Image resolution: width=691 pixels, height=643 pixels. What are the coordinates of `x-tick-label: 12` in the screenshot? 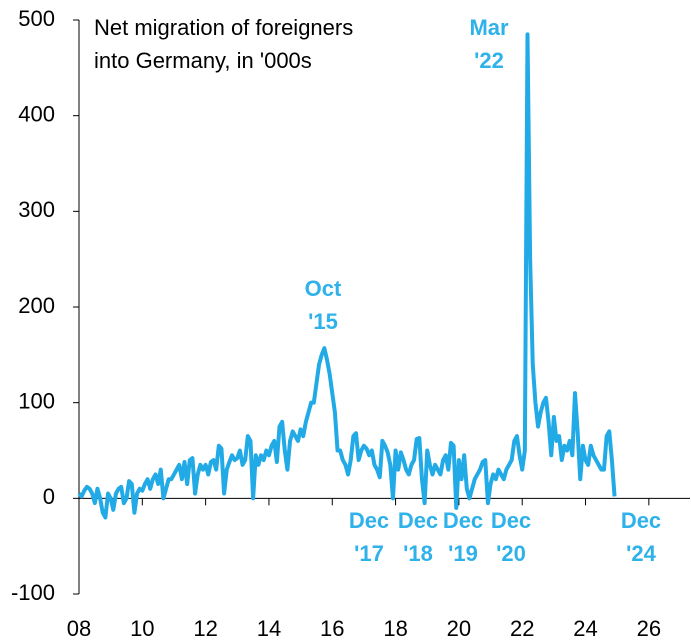 It's located at (205, 628).